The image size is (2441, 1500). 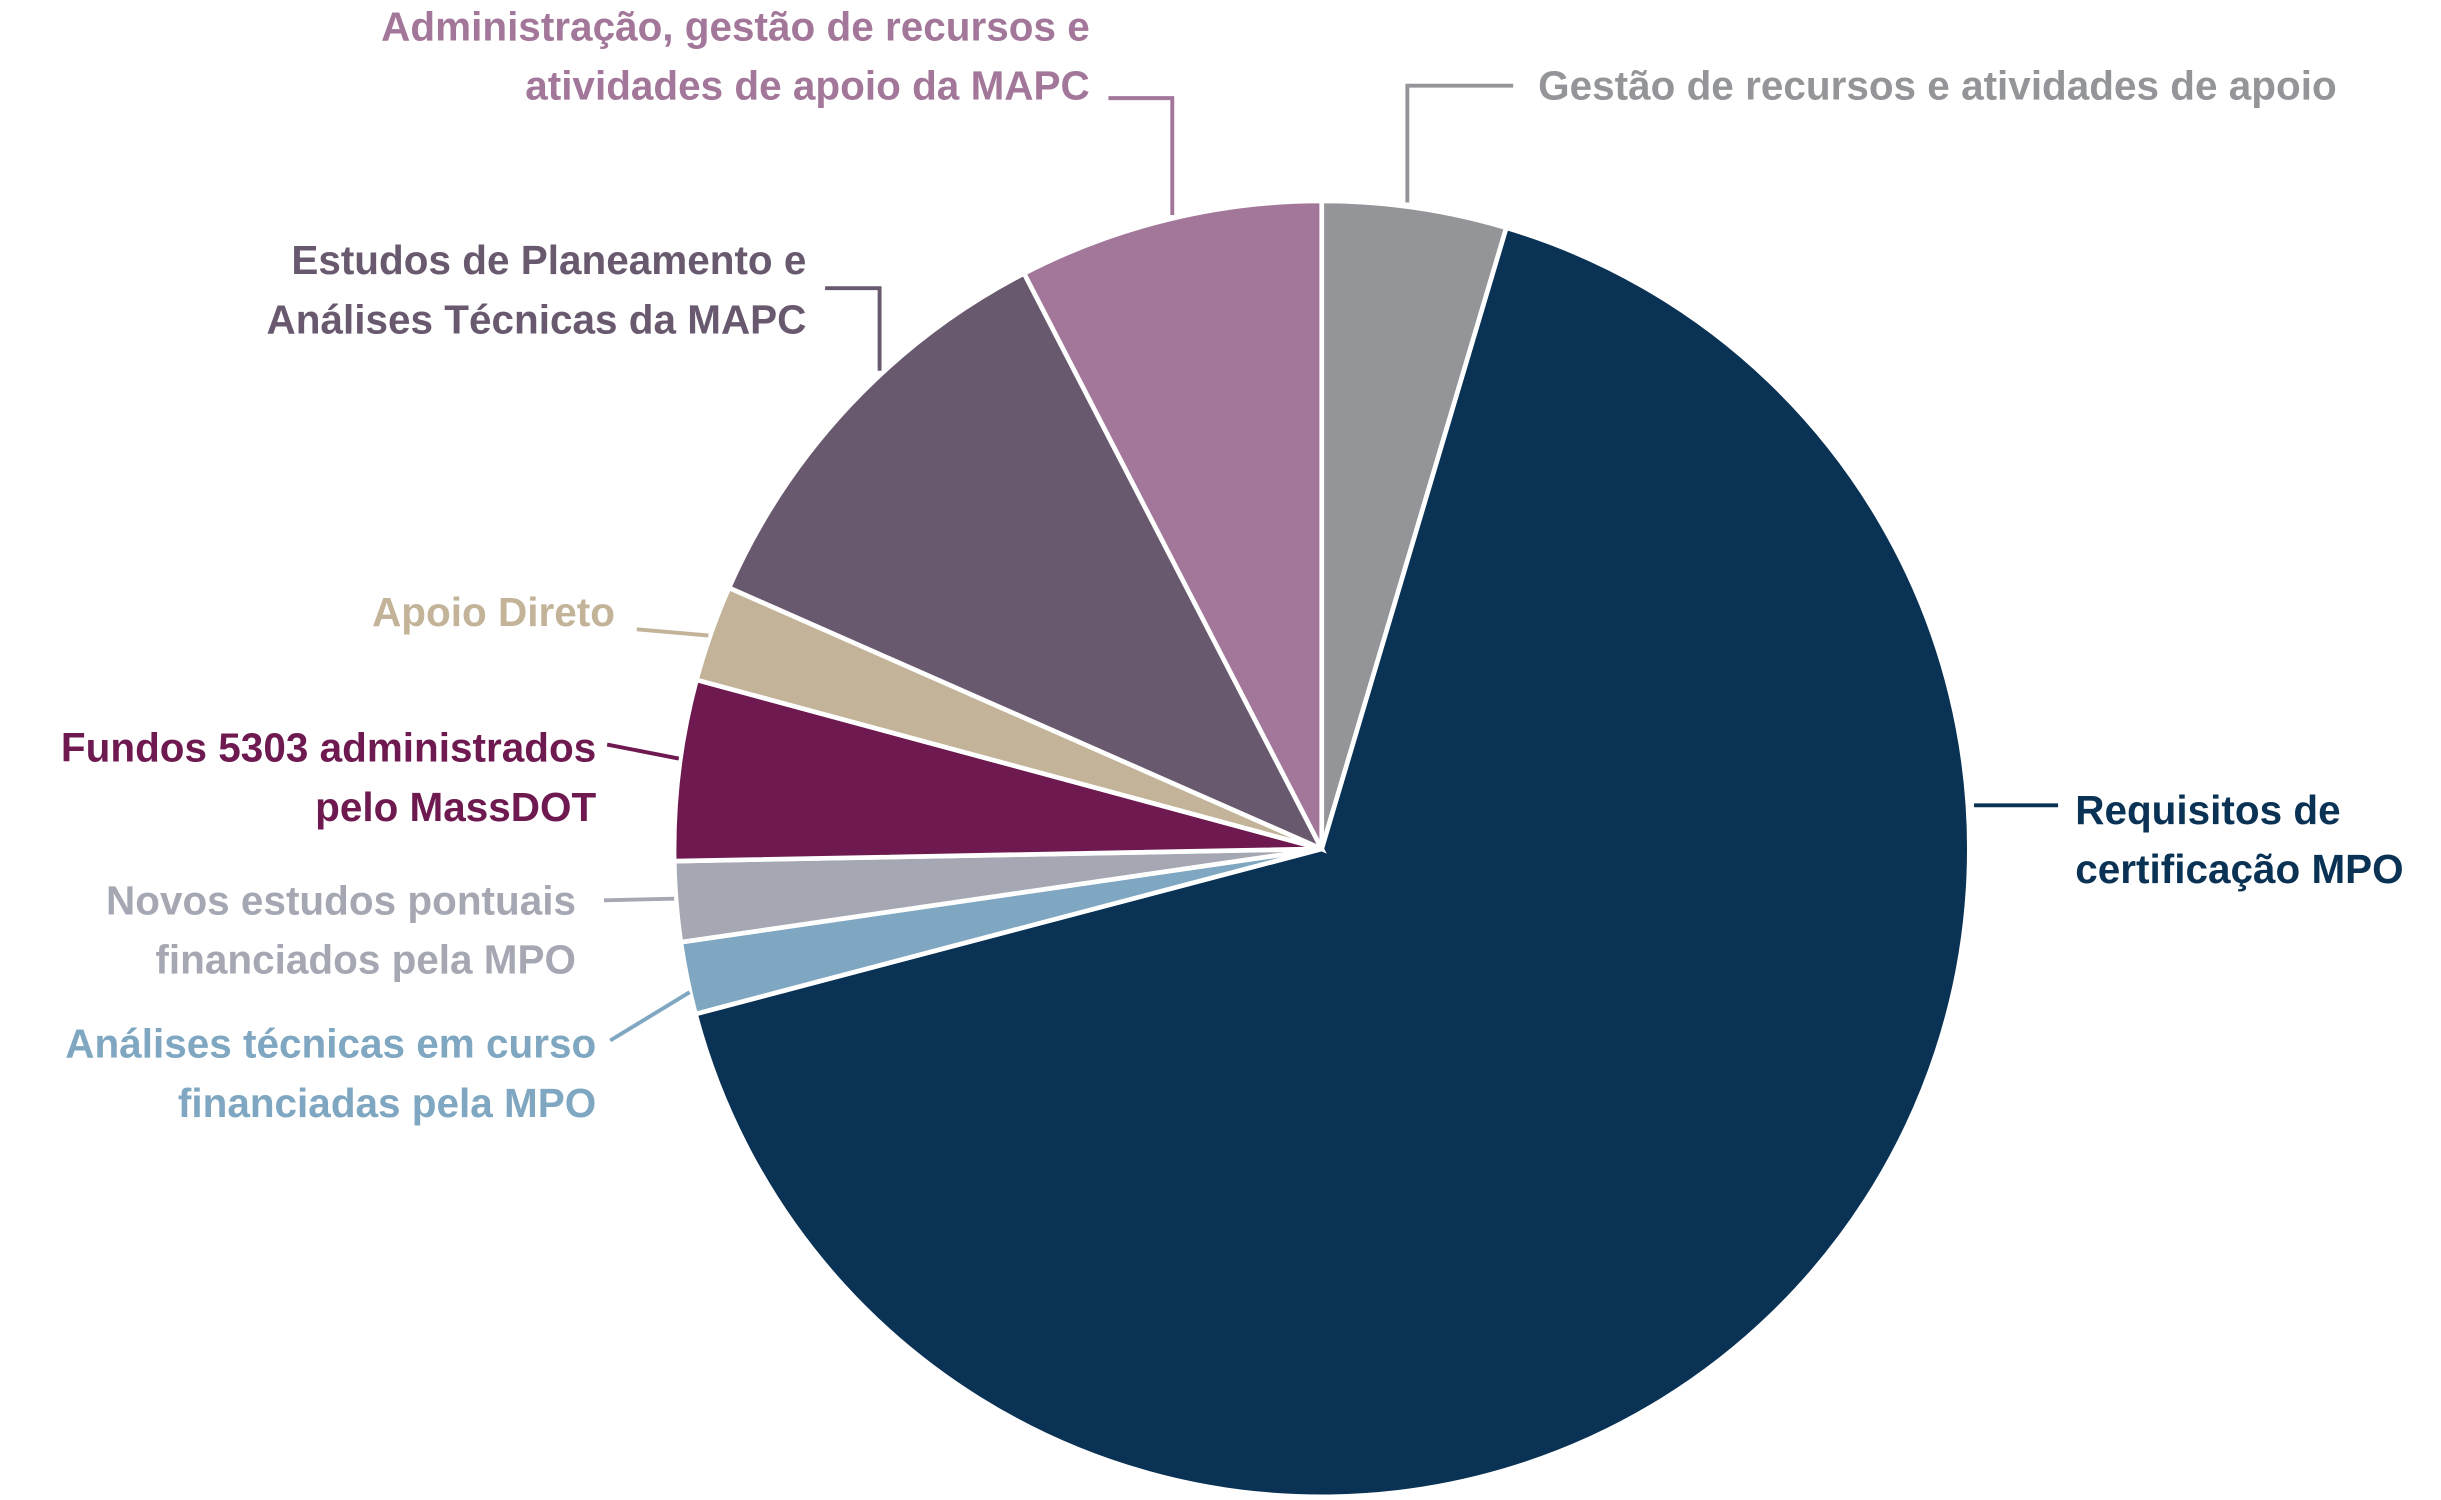 What do you see at coordinates (2239, 839) in the screenshot?
I see `legend-label: Requisitos de certificação MPO` at bounding box center [2239, 839].